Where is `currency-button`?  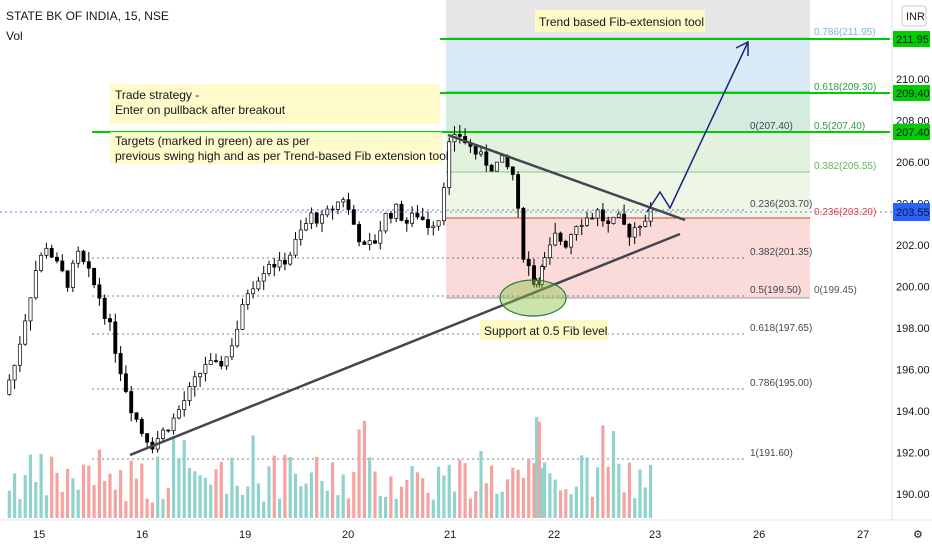
currency-button is located at coordinates (914, 16).